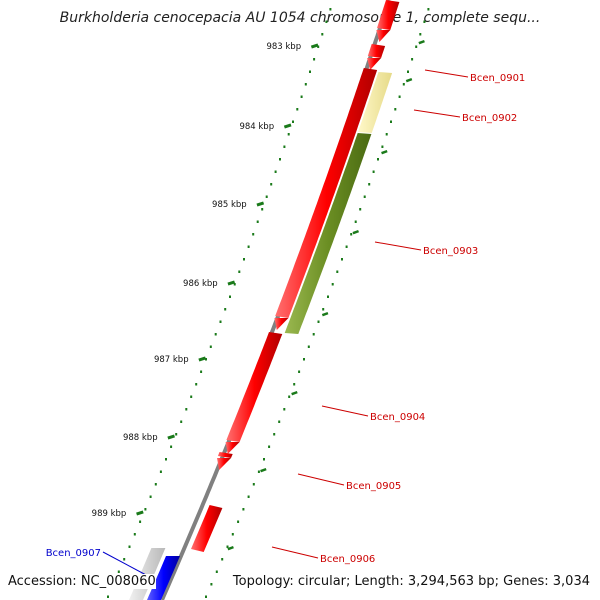 Image resolution: width=600 pixels, height=600 pixels. What do you see at coordinates (373, 486) in the screenshot?
I see `gene-label-bcen_0905: Bcen_0905` at bounding box center [373, 486].